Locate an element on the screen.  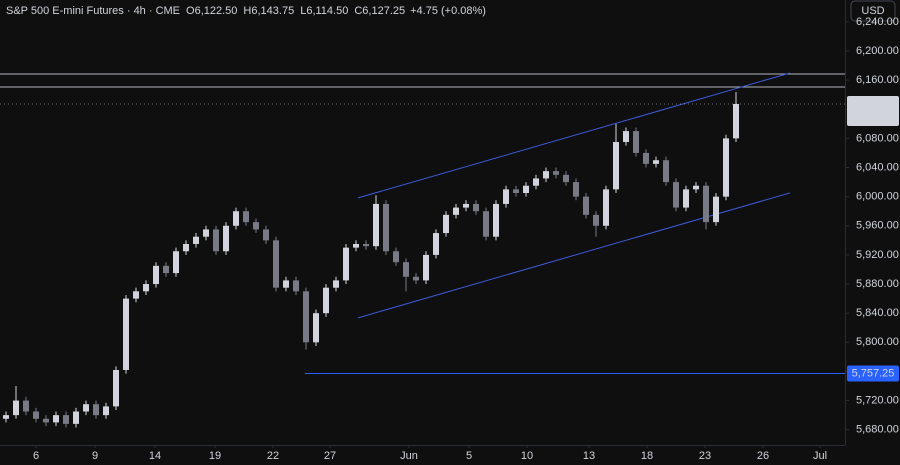
currency: USD is located at coordinates (872, 11).